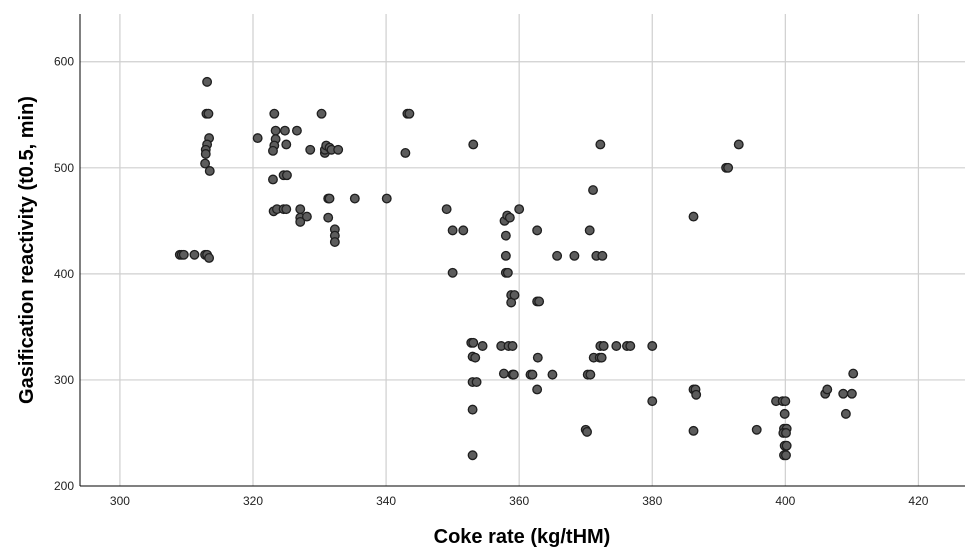  I want to click on x-tick-label: 380, so click(652, 501).